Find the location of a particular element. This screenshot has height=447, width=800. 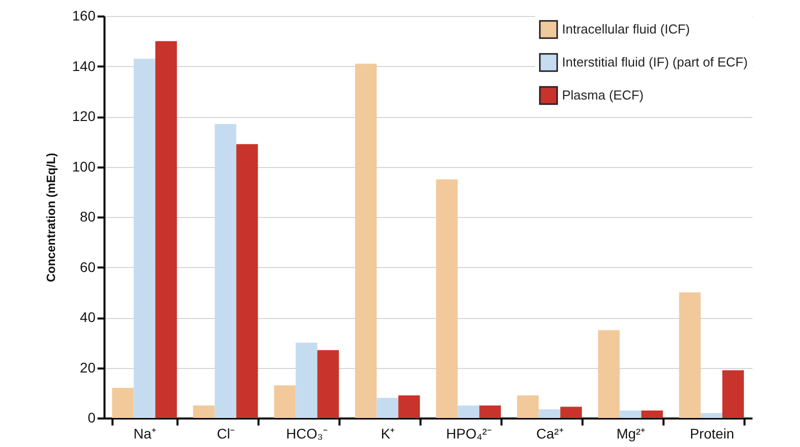

x-tick-label: K⁺ is located at coordinates (388, 434).